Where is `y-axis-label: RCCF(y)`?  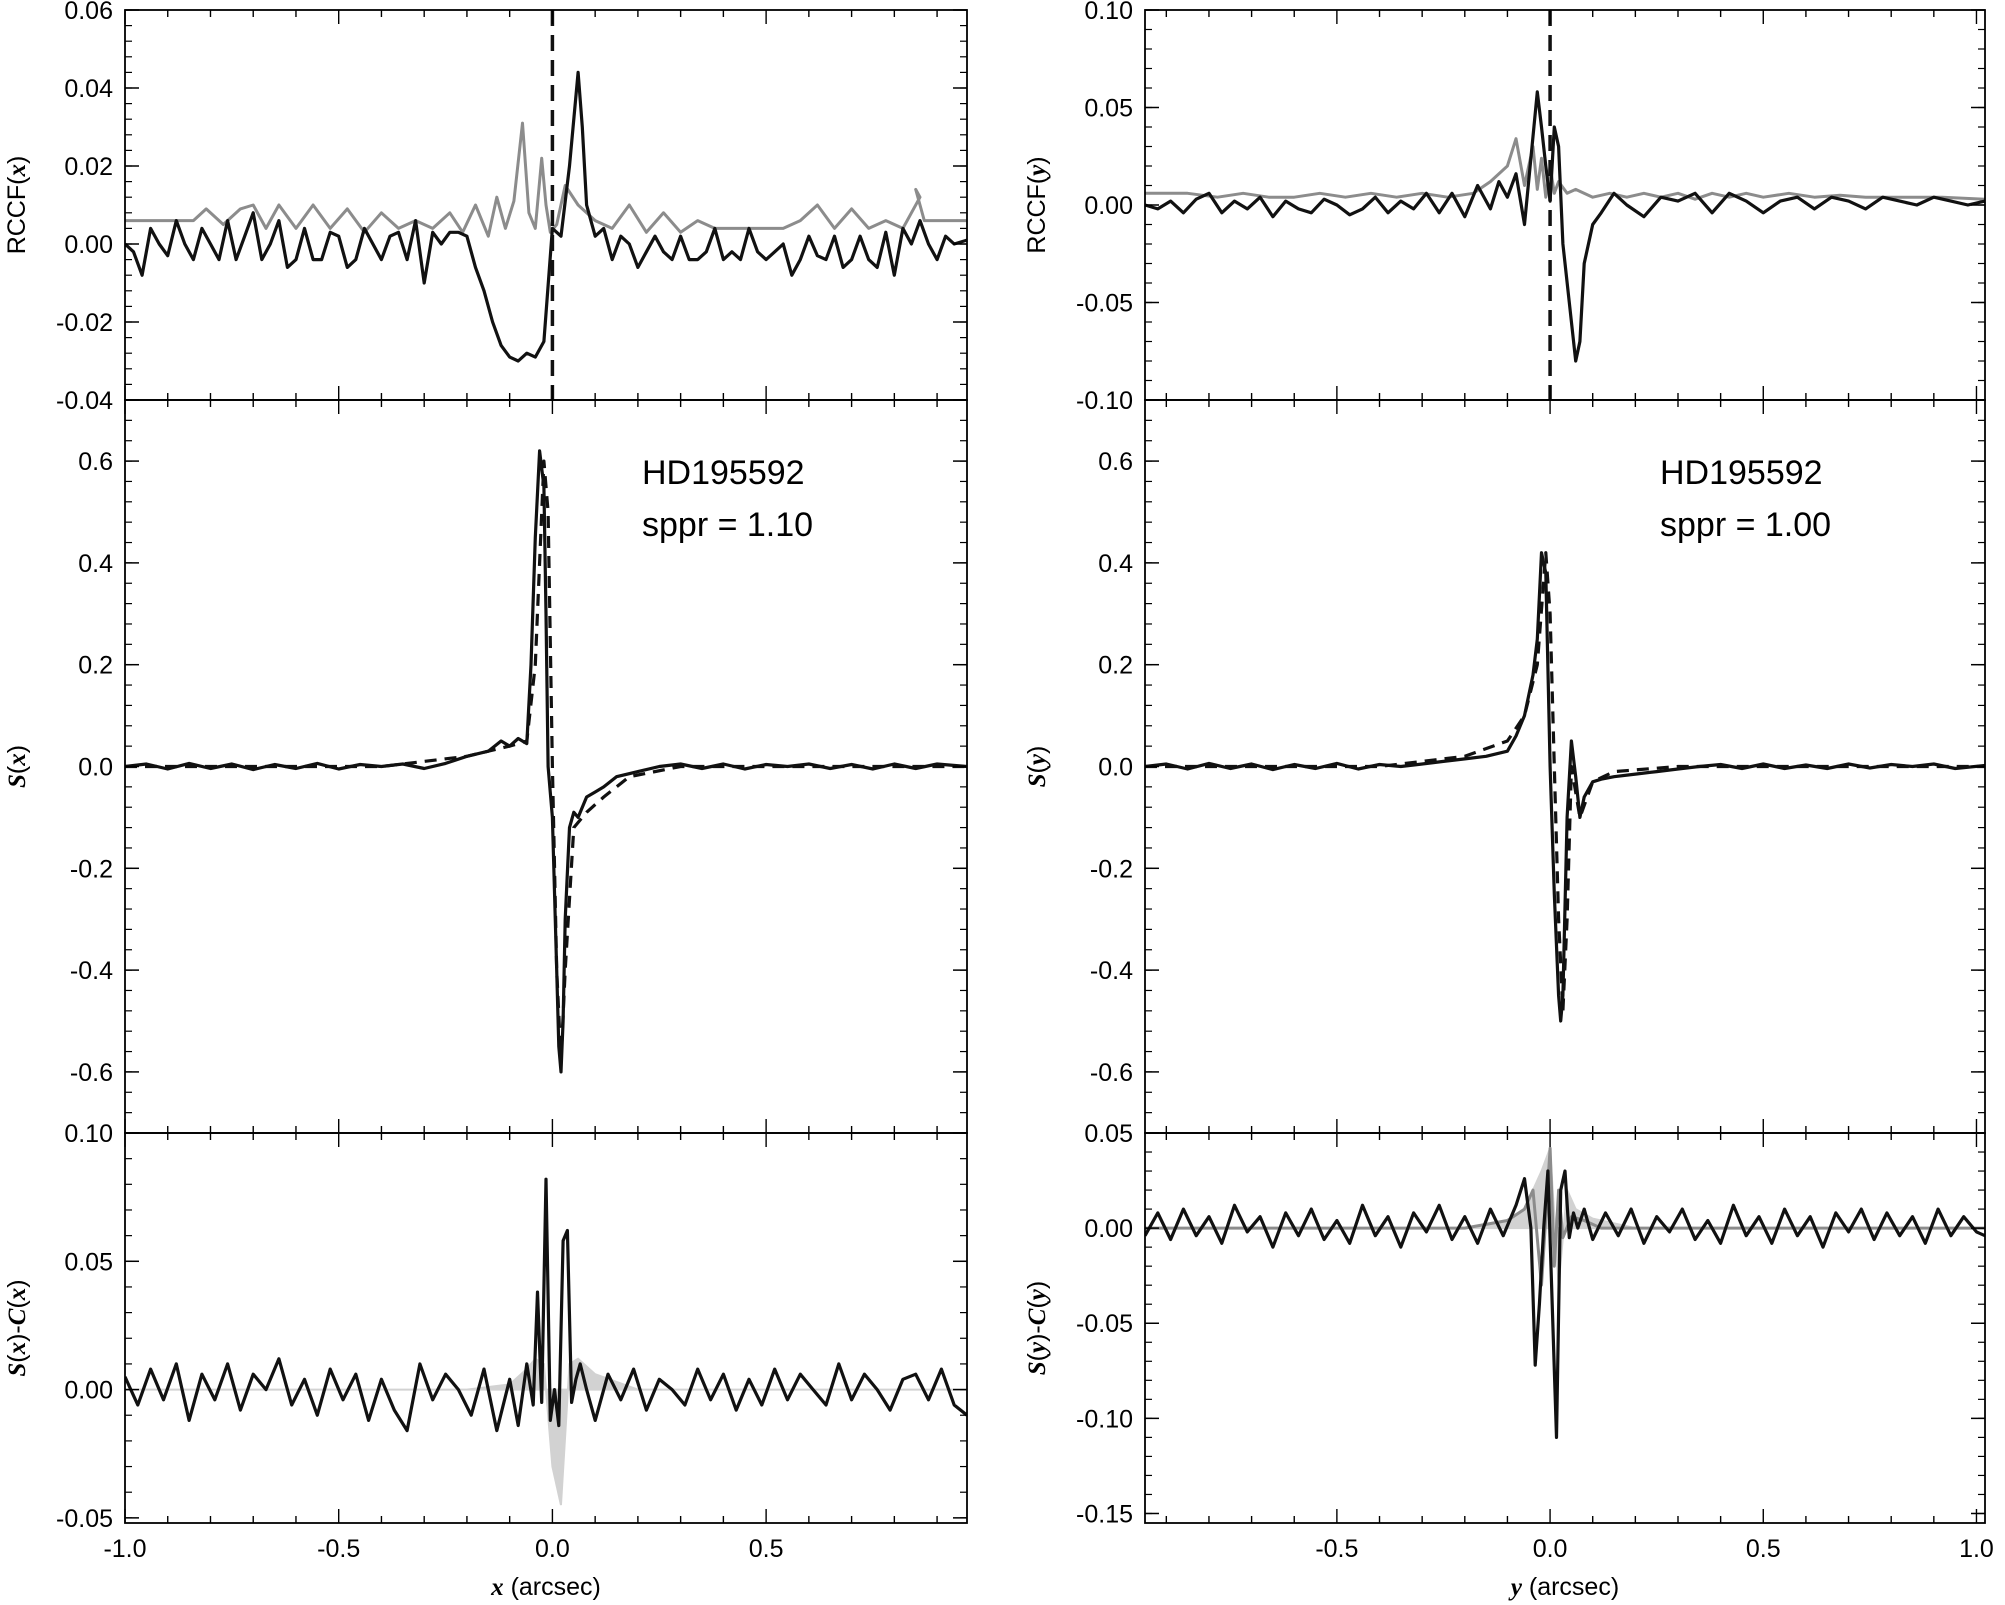 y-axis-label: RCCF(y) is located at coordinates (1037, 204).